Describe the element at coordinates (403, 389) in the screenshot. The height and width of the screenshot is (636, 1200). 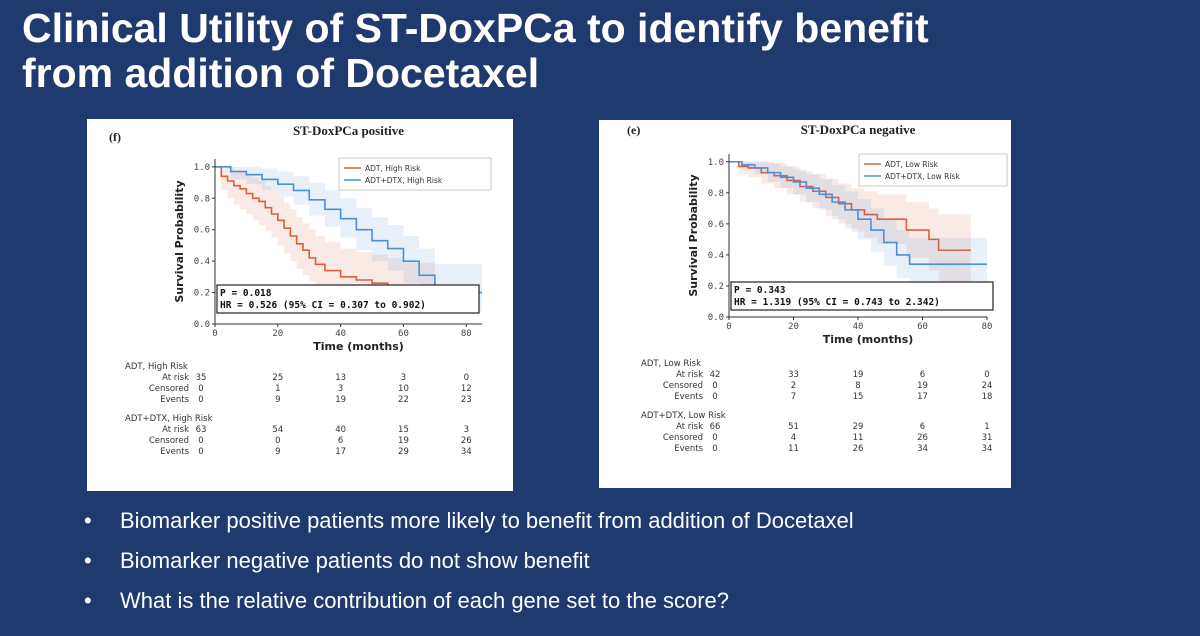
I see `risk-cell: 10` at that location.